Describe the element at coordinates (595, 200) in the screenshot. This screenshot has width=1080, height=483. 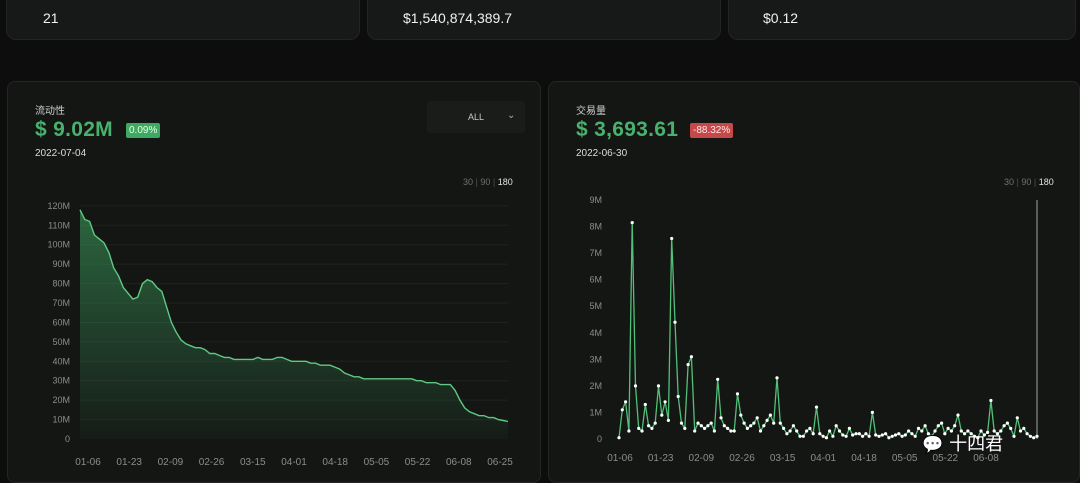
I see `y-tick-label: 9M` at that location.